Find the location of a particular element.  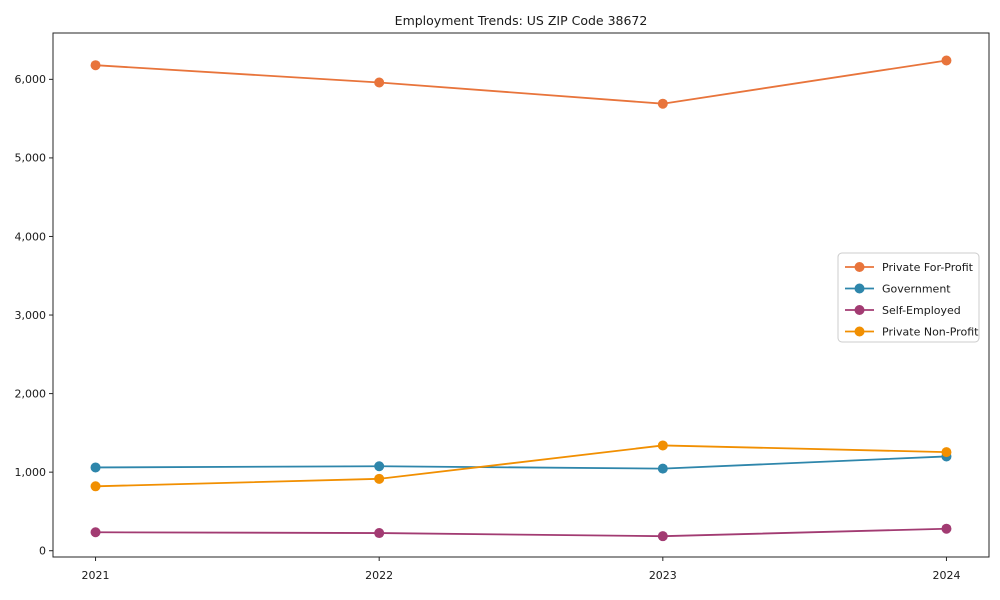

legend-label: Private Non-Profit is located at coordinates (930, 331).